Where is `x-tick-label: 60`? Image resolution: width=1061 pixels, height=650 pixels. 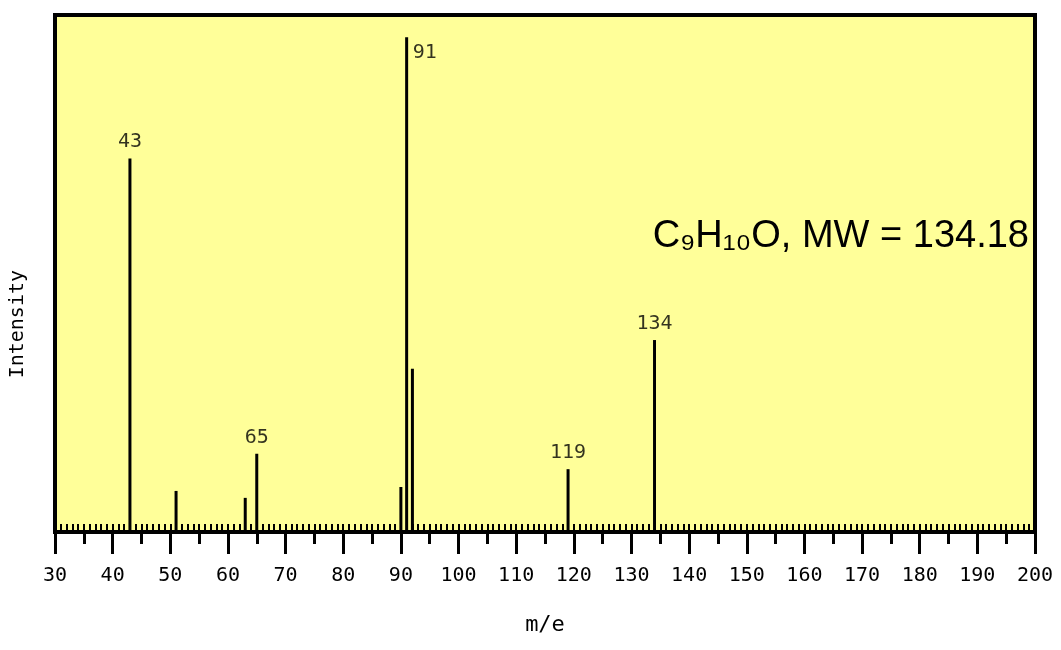 x-tick-label: 60 is located at coordinates (227, 574).